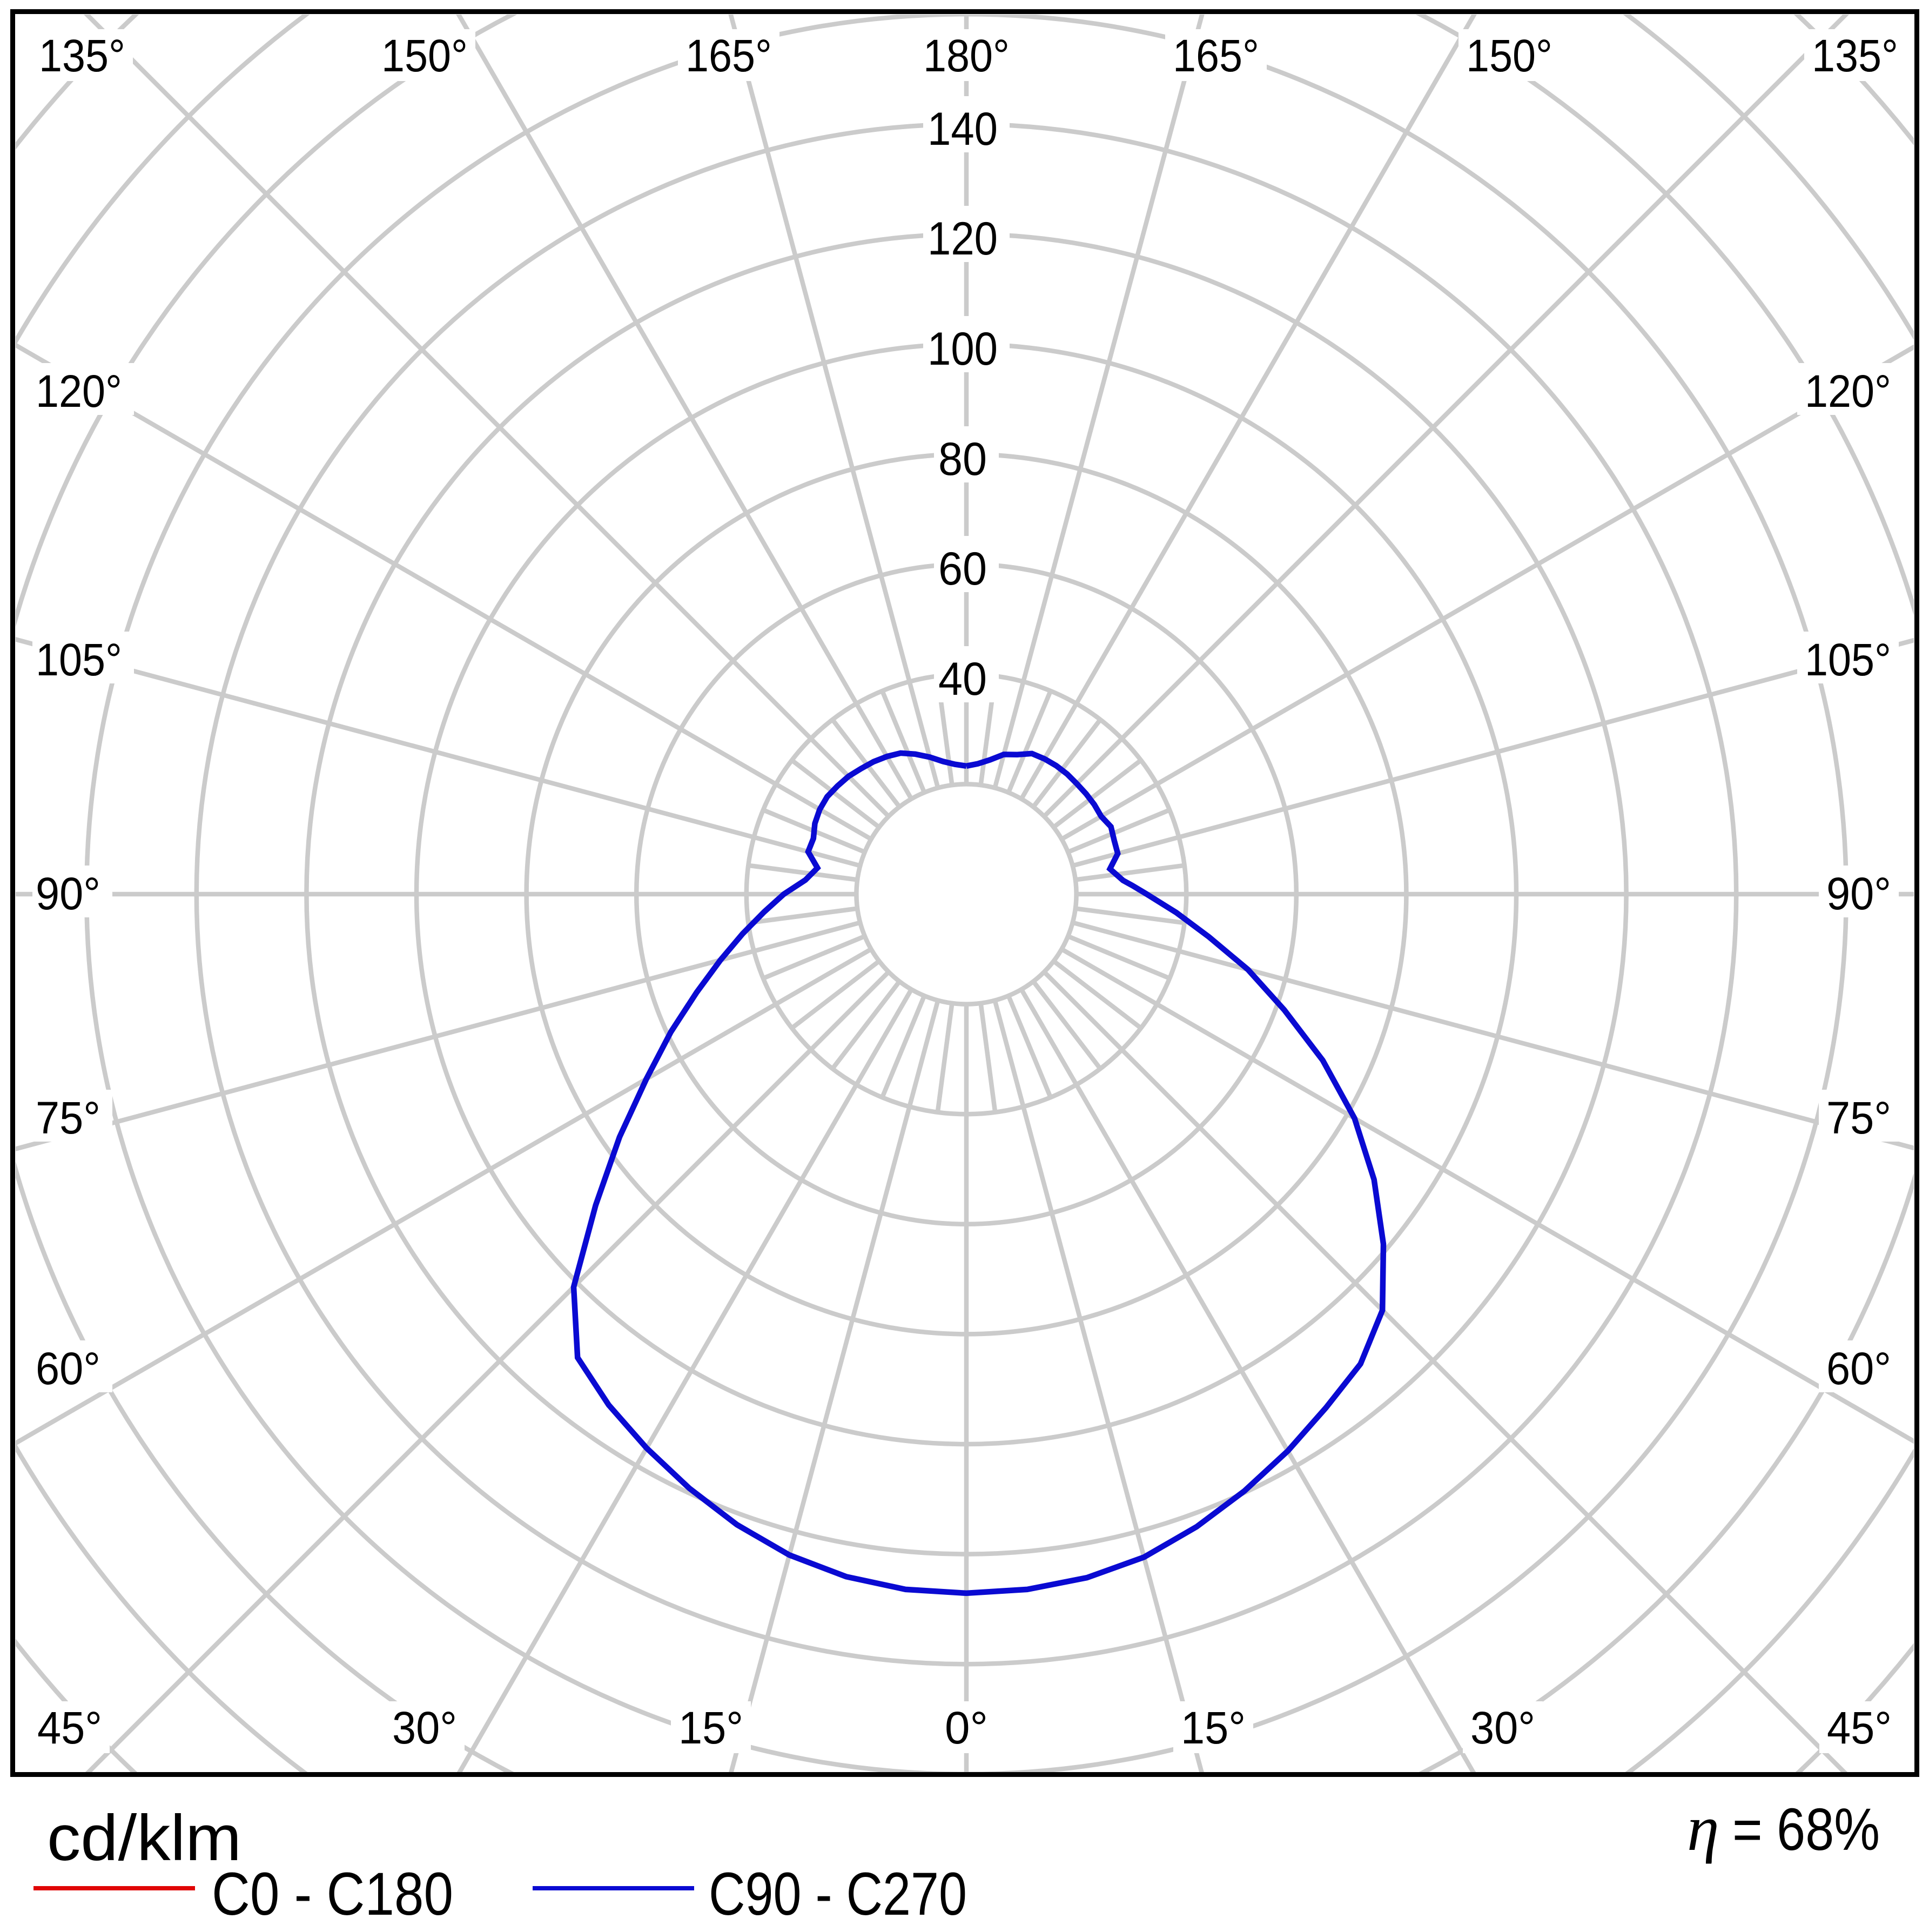 The image size is (1929, 1932). Describe the element at coordinates (963, 569) in the screenshot. I see `svg-text: 60` at that location.